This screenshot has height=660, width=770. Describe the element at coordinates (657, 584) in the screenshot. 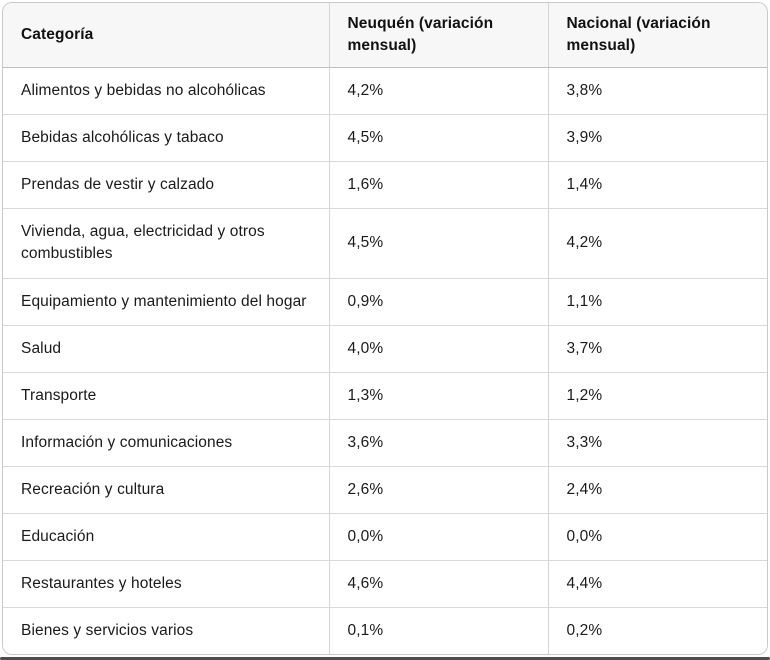

I see `row-nacional-value-cell: 4,4%` at that location.